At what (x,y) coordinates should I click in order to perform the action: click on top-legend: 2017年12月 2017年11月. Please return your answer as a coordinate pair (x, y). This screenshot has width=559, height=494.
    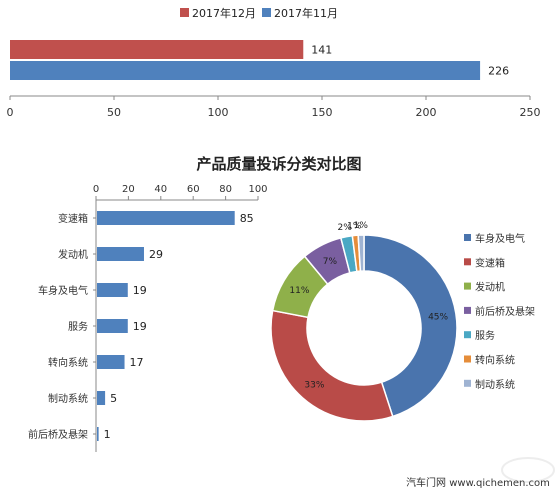
    Looking at the image, I should click on (259, 13).